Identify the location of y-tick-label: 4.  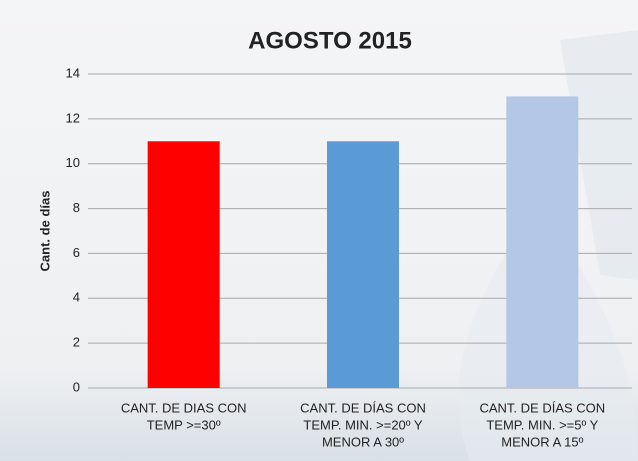
(76, 297).